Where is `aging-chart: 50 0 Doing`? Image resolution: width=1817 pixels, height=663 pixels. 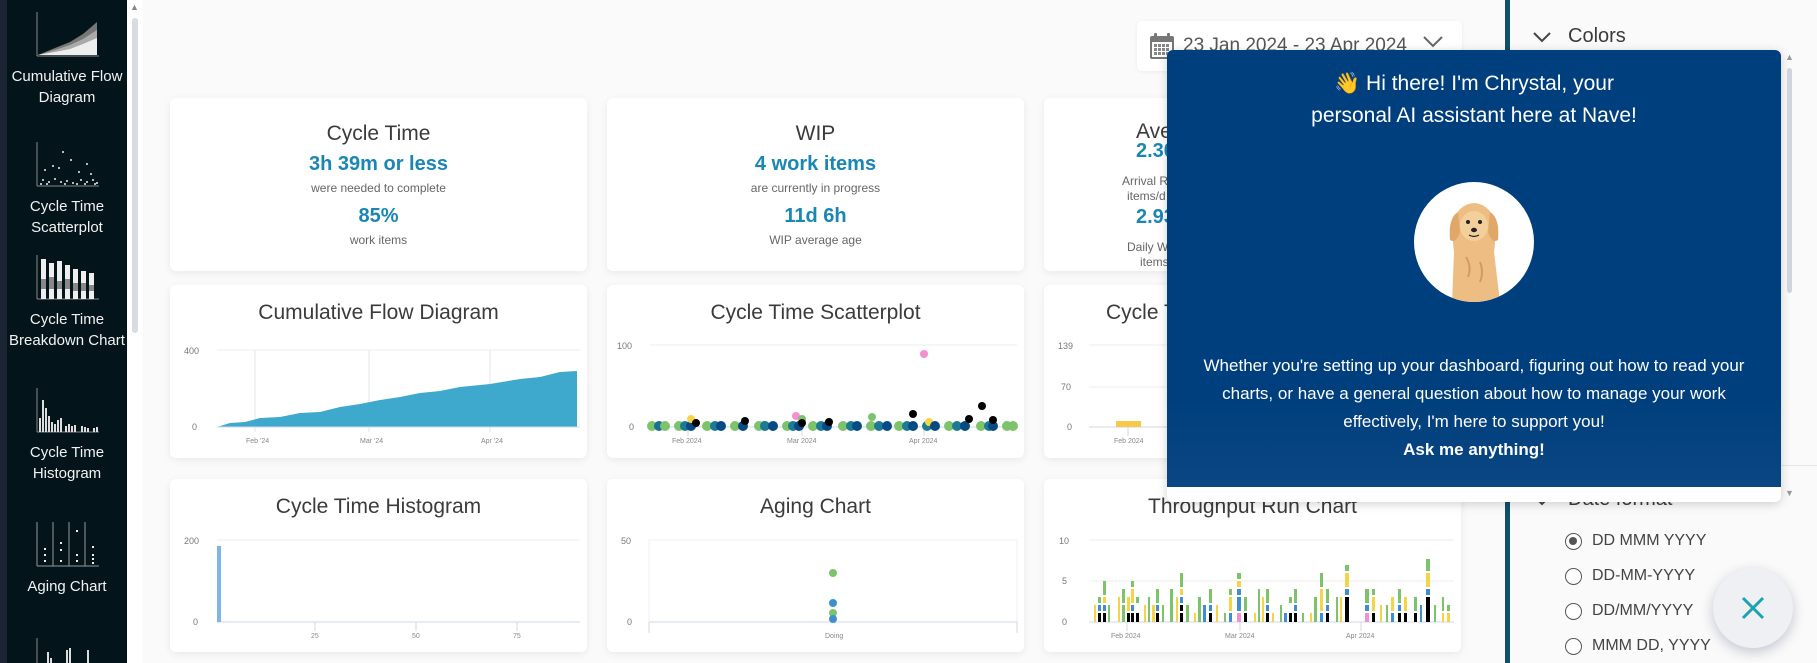 aging-chart: 50 0 Doing is located at coordinates (815, 593).